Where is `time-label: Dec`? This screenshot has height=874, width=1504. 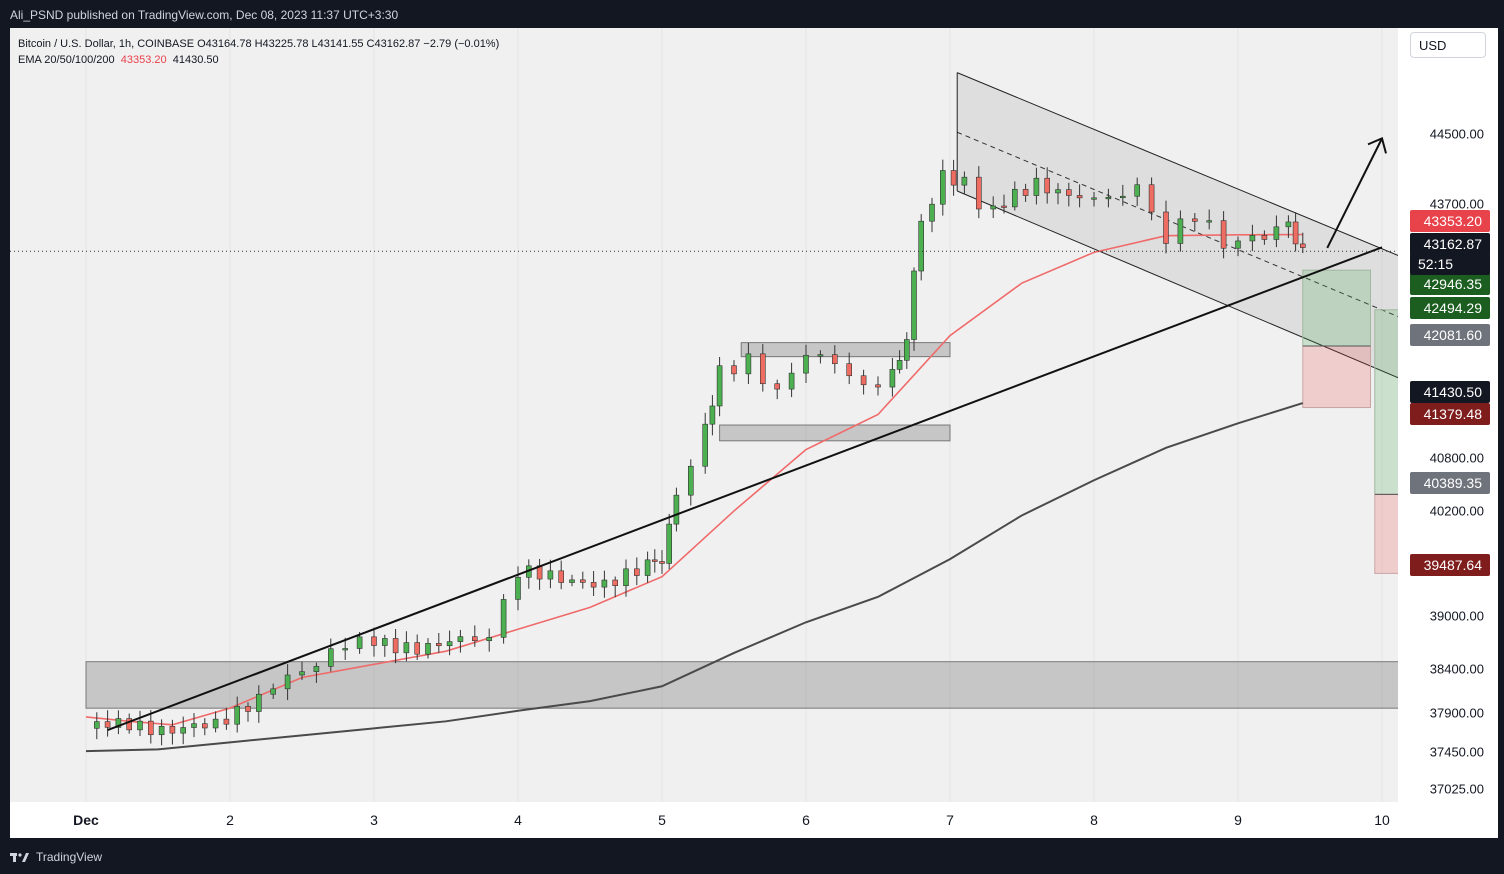
time-label: Dec is located at coordinates (86, 820).